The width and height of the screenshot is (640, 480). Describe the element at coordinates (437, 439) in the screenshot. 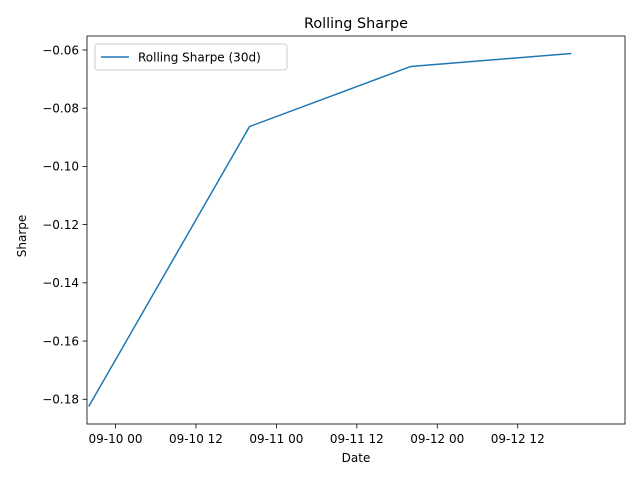

I see `x-tick-label: 09-12 00` at that location.